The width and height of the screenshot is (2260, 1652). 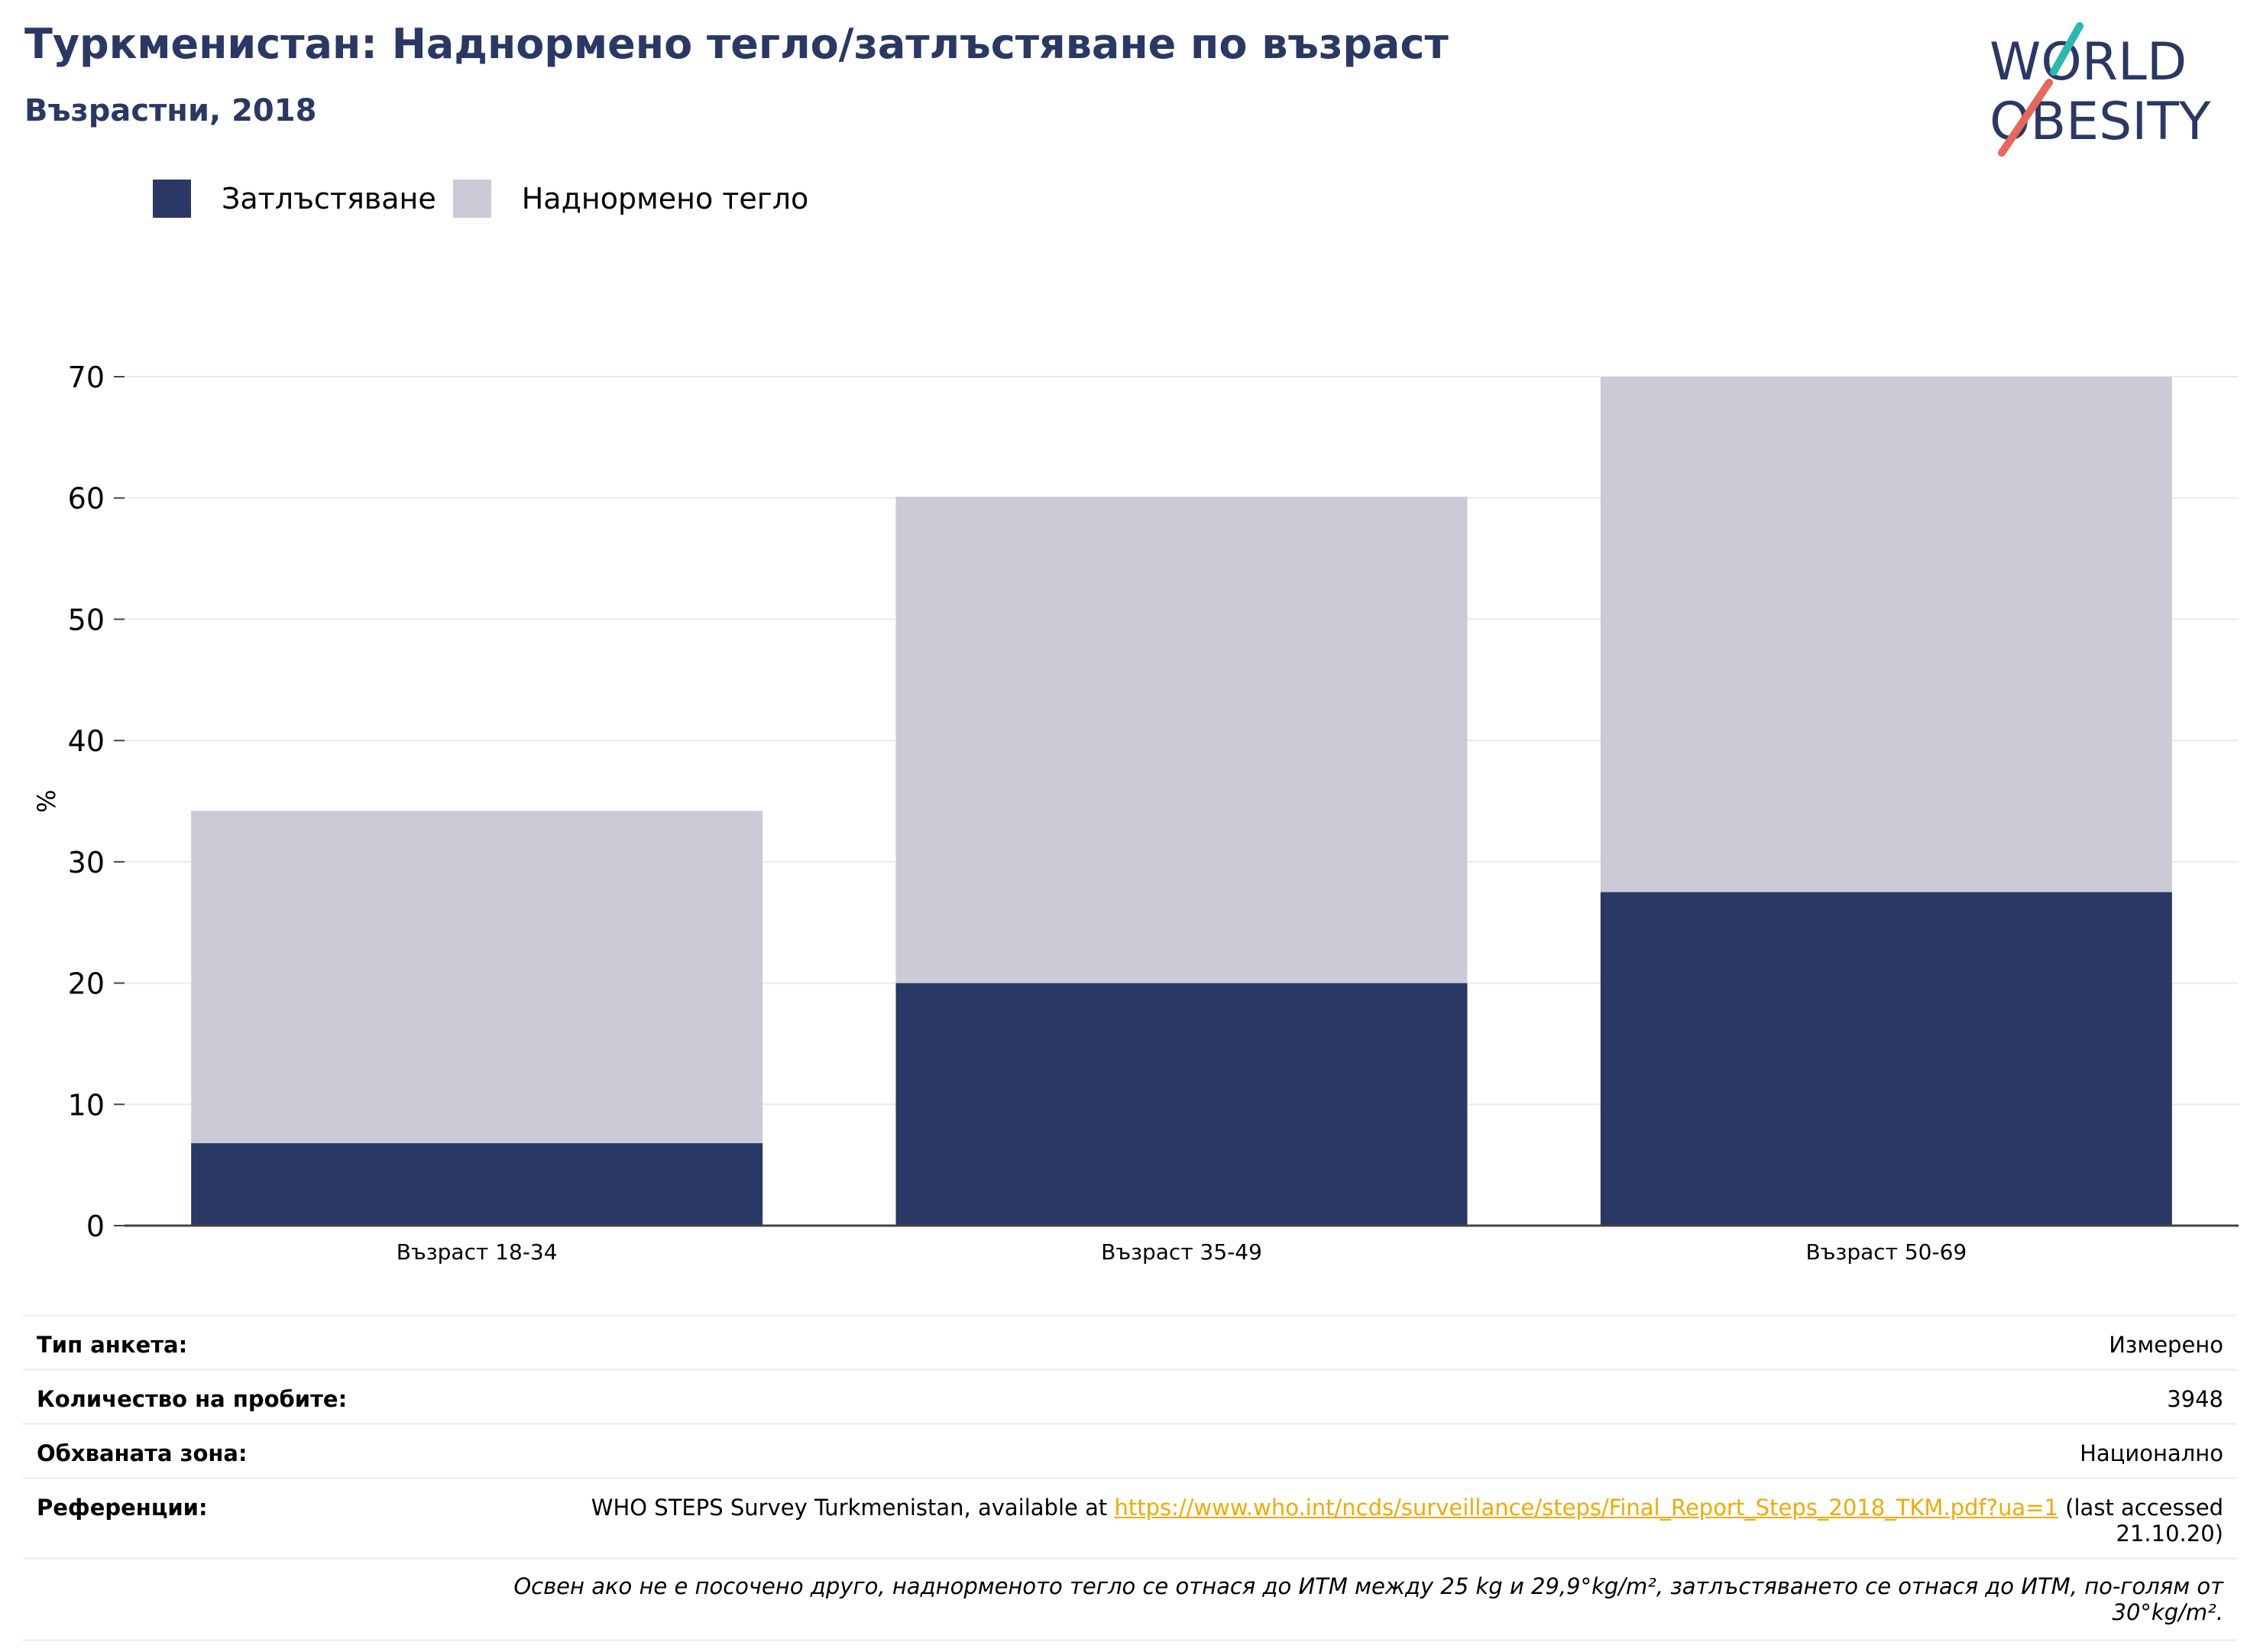 I want to click on references-suffix: (last accessed 21.10.20), so click(x=2140, y=1521).